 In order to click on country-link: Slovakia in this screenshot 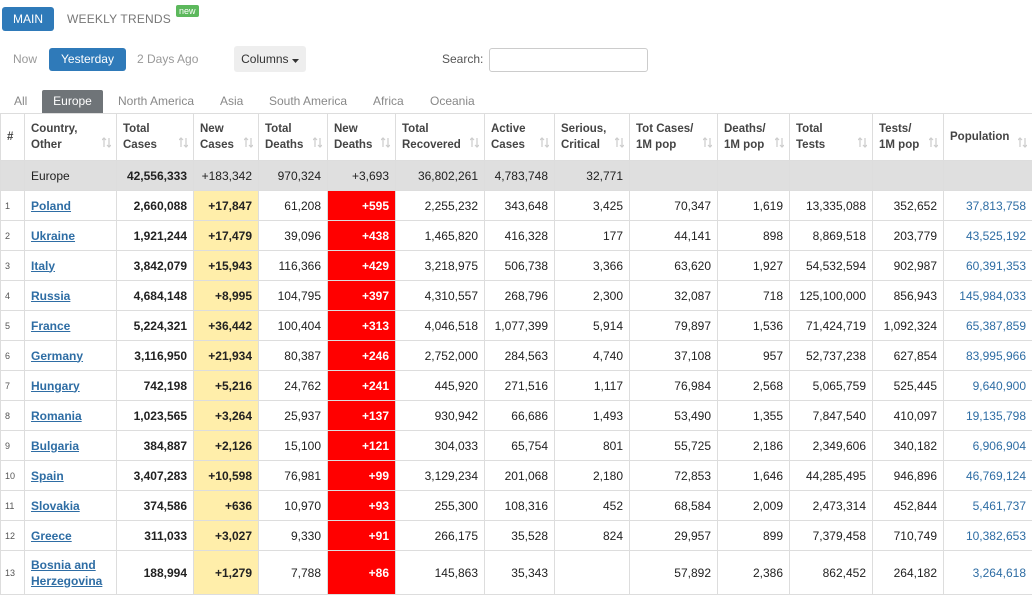, I will do `click(55, 506)`.